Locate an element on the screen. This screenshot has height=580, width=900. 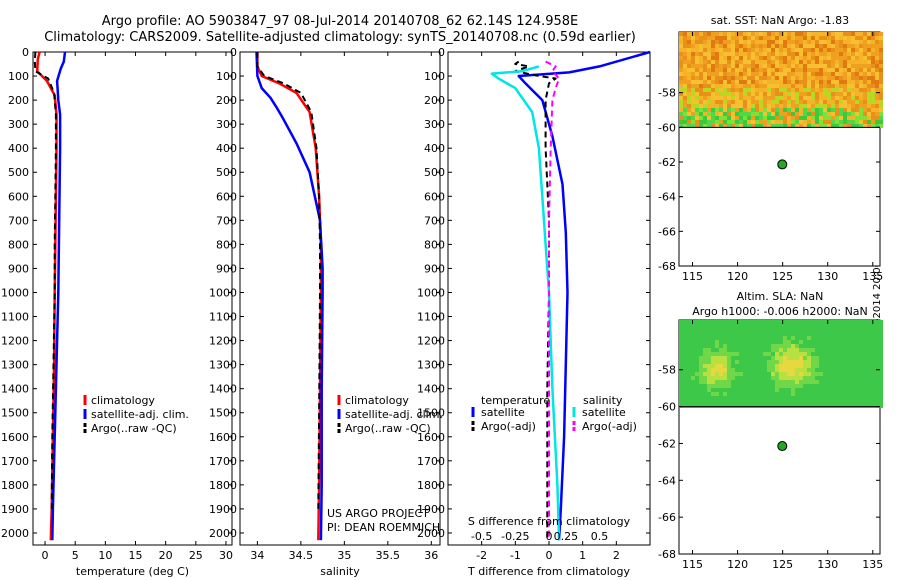
difference-legend-label: satellite is located at coordinates (503, 412).